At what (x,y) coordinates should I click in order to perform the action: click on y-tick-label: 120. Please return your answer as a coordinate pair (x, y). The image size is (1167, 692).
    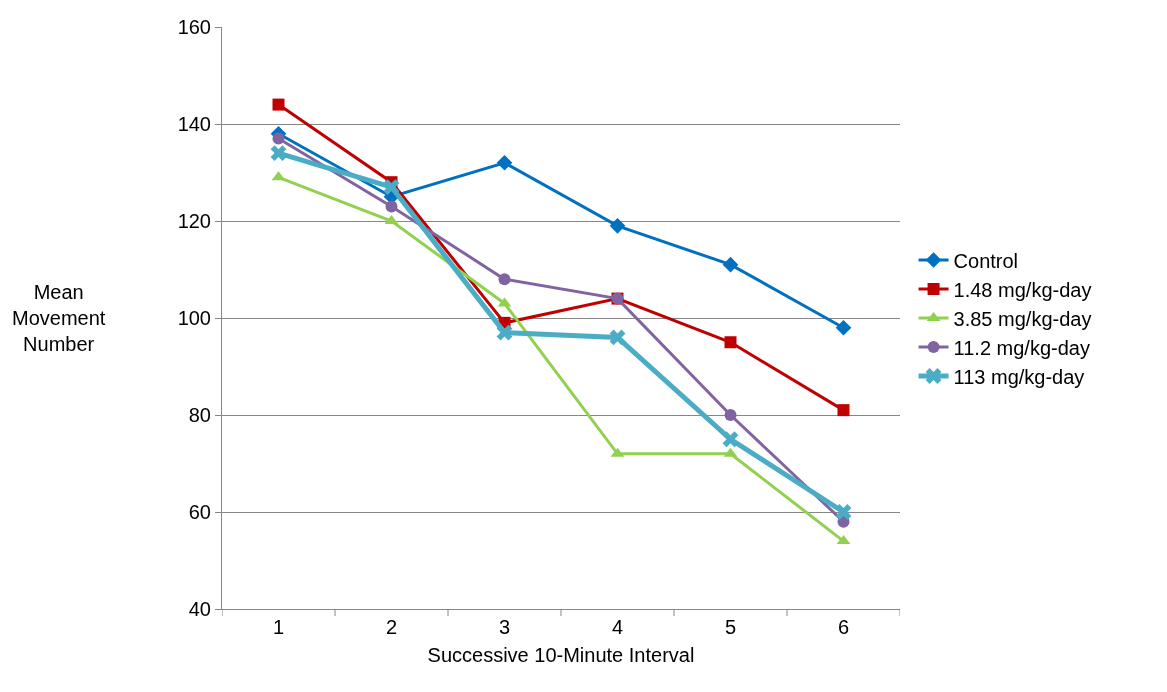
    Looking at the image, I should click on (194, 221).